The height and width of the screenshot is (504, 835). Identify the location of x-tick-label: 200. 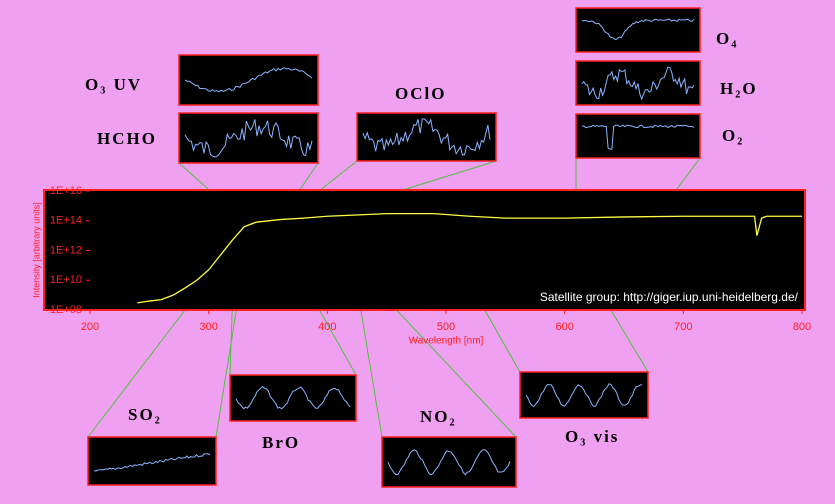
(90, 327).